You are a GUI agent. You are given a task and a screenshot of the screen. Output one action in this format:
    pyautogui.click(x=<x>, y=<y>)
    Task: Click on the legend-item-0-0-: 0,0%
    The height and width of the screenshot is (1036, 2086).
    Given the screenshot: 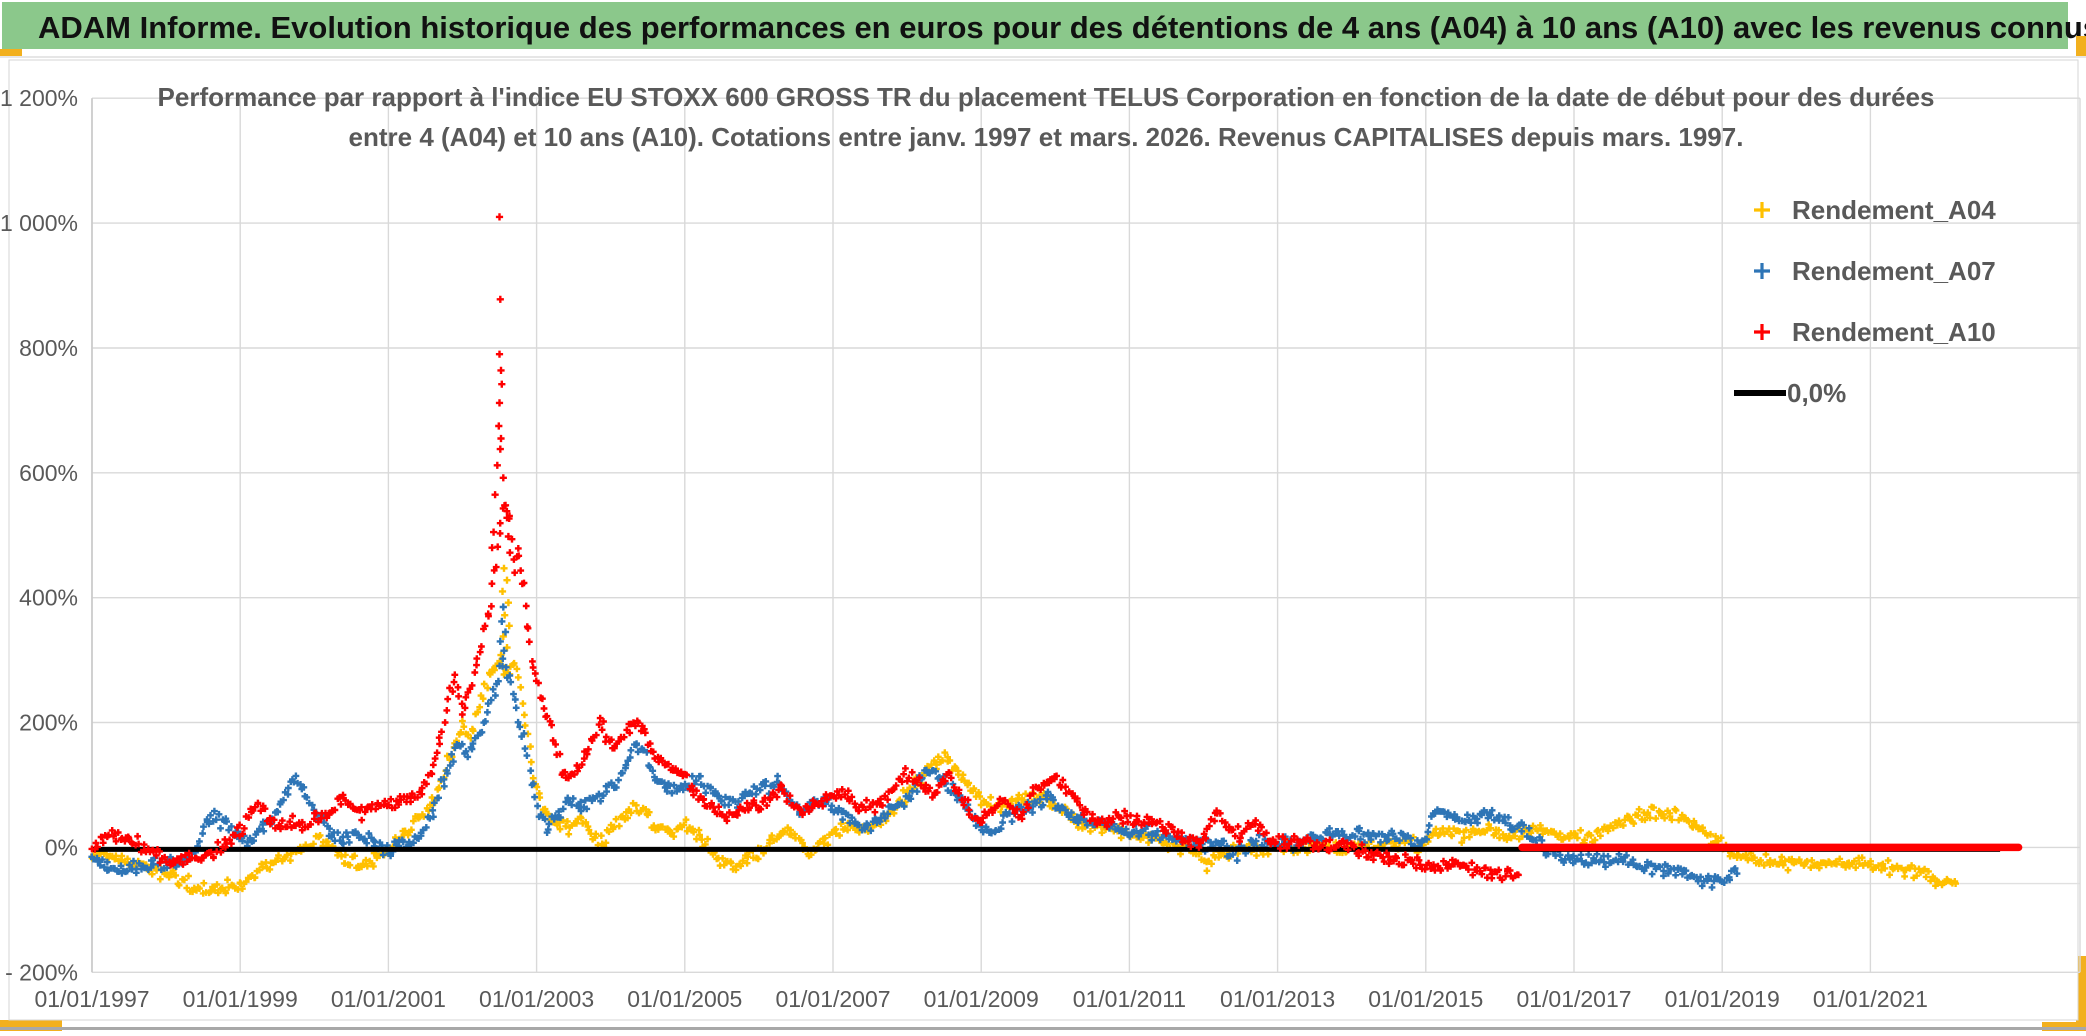 What is the action you would take?
    pyautogui.click(x=1790, y=393)
    